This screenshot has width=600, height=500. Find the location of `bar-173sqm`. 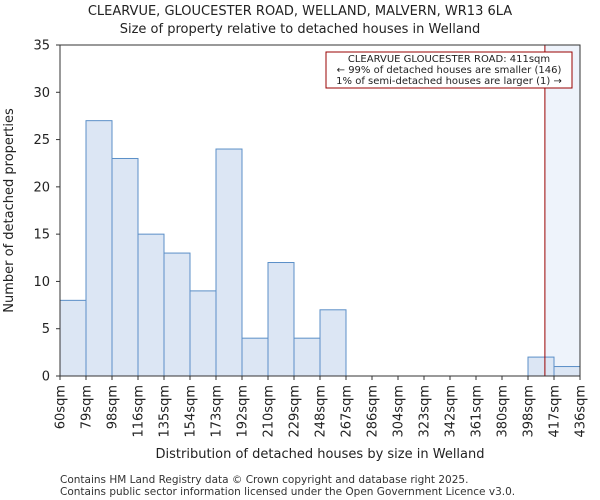

bar-173sqm is located at coordinates (229, 262).